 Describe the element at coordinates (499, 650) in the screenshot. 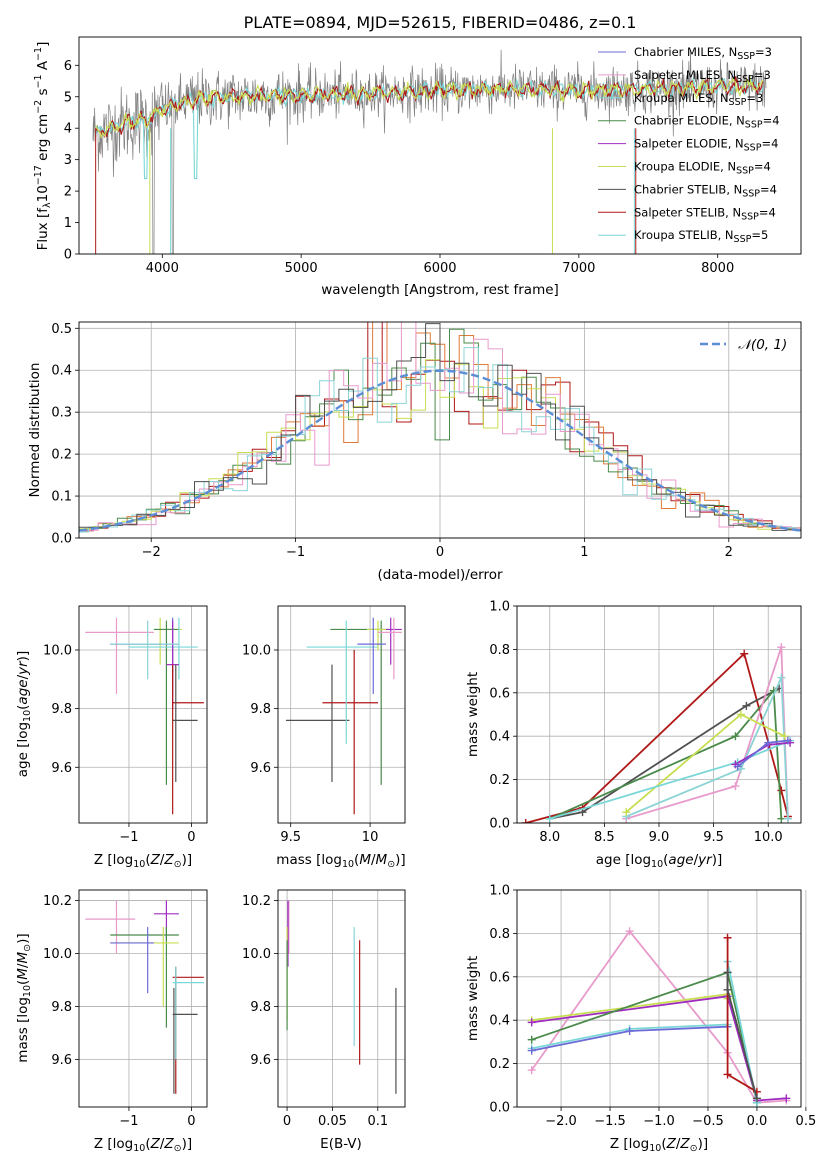

I see `y-tick-label: 0.8` at that location.